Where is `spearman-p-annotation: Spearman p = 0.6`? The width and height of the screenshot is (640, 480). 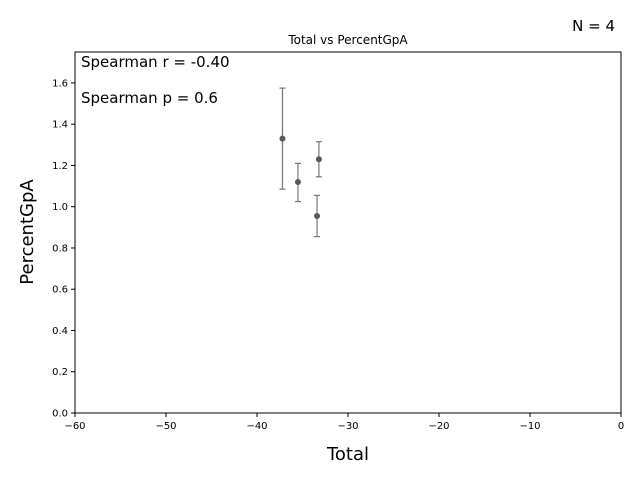
spearman-p-annotation: Spearman p = 0.6 is located at coordinates (149, 98).